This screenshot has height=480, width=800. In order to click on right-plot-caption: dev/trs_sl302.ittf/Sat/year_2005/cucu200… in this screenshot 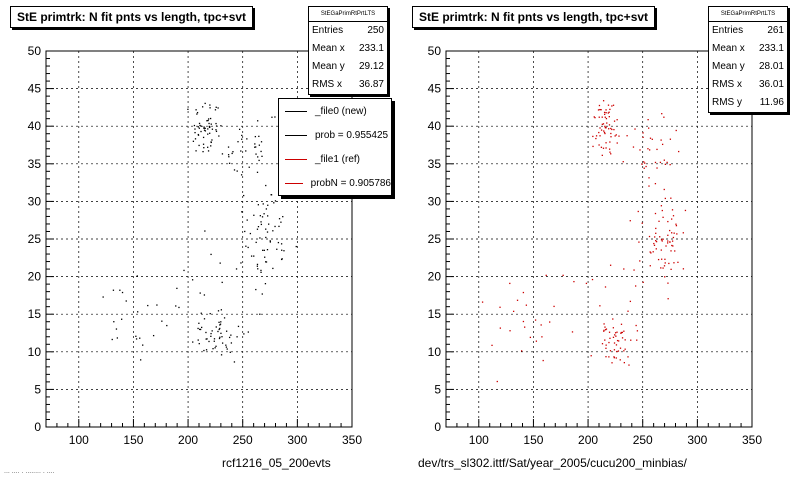, I will do `click(552, 463)`.